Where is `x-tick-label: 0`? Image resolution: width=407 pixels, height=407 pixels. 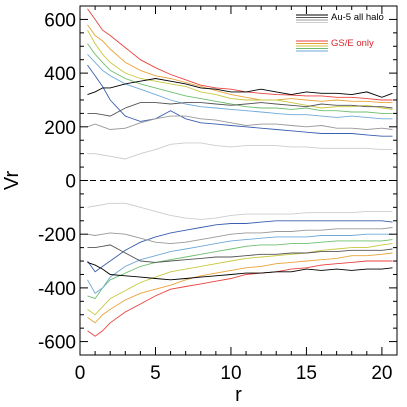
x-tick-label: 0 is located at coordinates (80, 373).